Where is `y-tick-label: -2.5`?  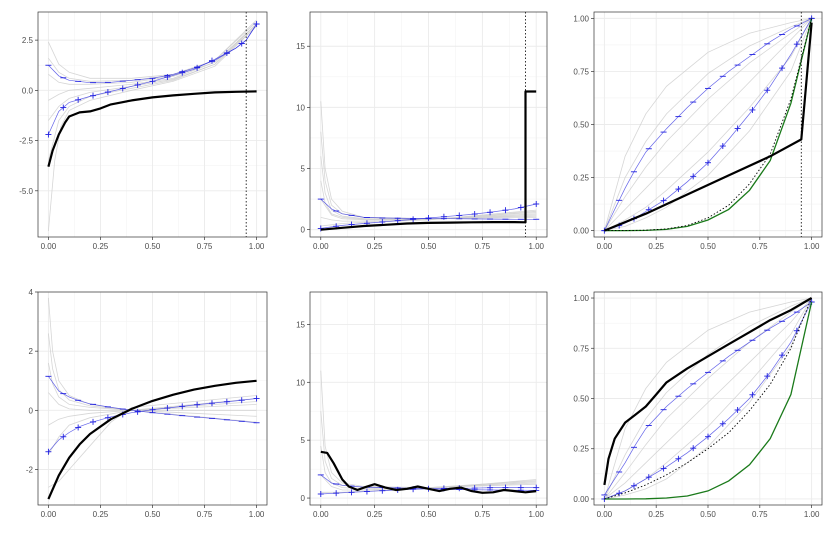
y-tick-label: -2.5 is located at coordinates (26, 141).